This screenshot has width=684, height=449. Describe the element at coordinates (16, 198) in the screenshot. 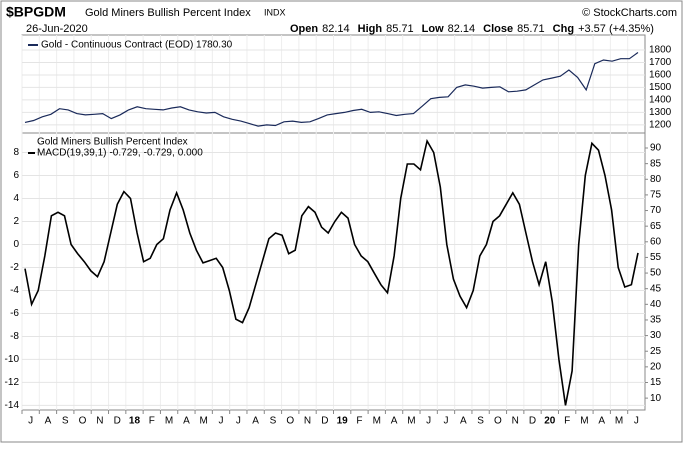

I see `y-tick-label: 4` at that location.